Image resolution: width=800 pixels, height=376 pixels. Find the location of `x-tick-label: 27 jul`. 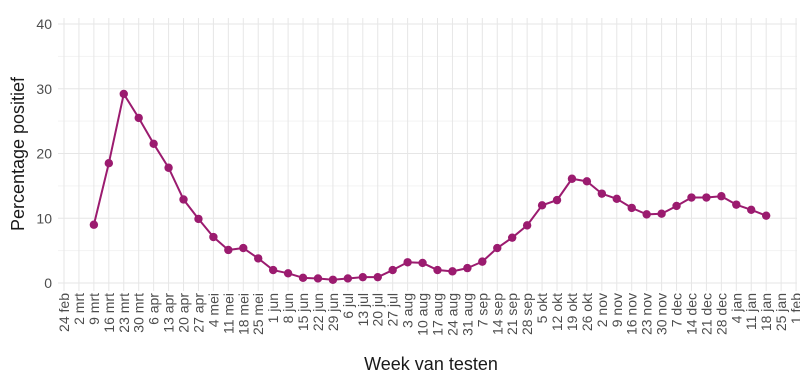

x-tick-label: 27 jul is located at coordinates (393, 309).